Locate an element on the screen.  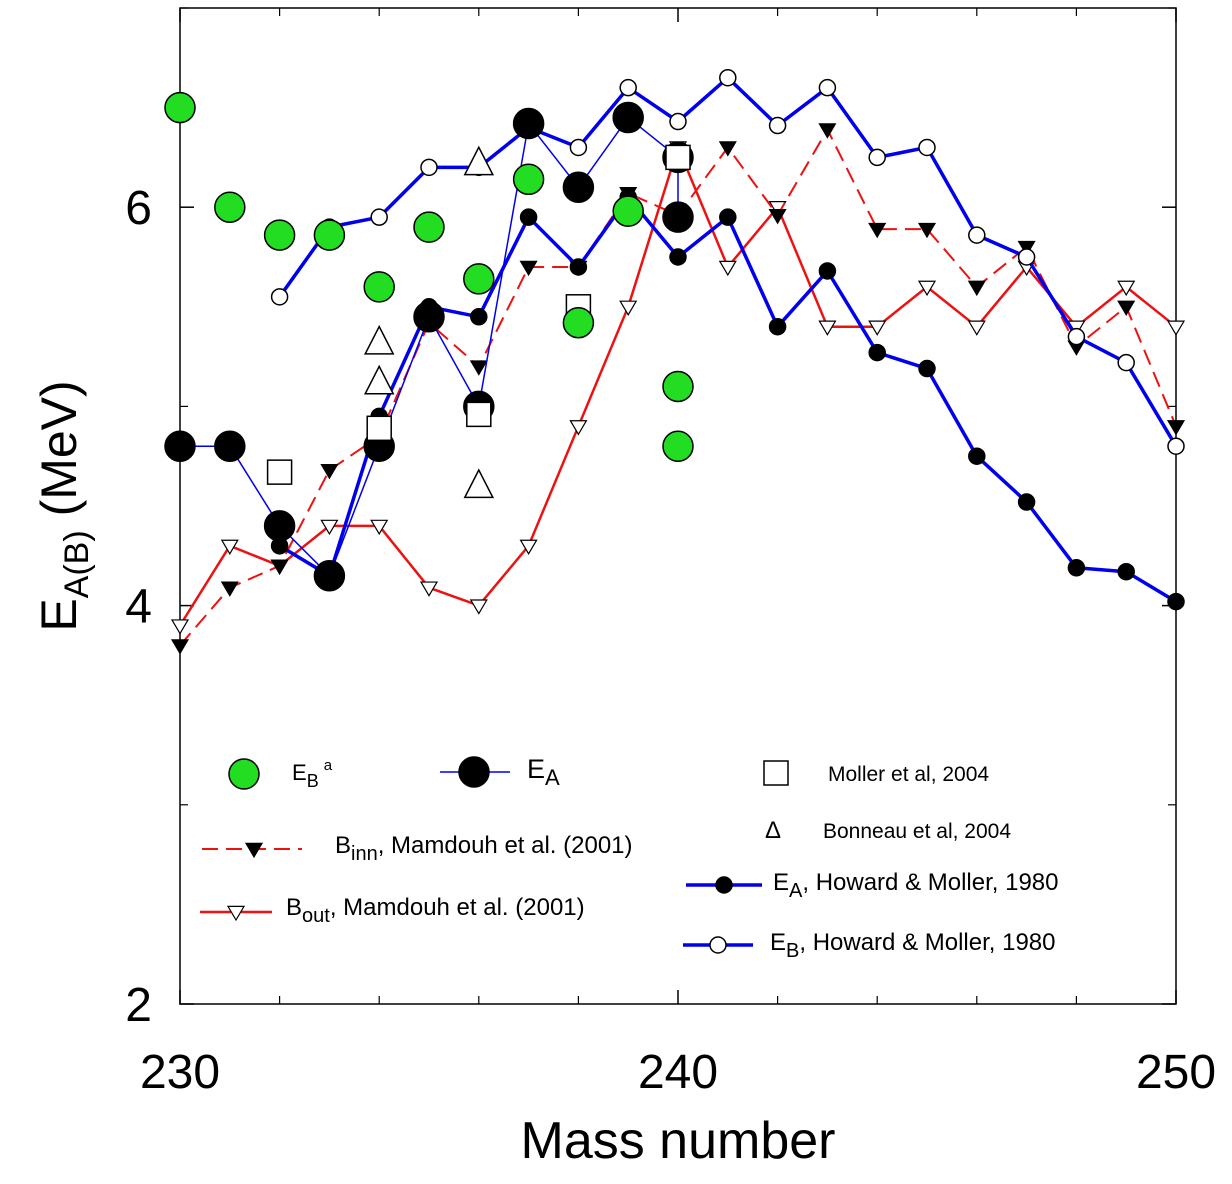
series-bonneau is located at coordinates (429, 322).